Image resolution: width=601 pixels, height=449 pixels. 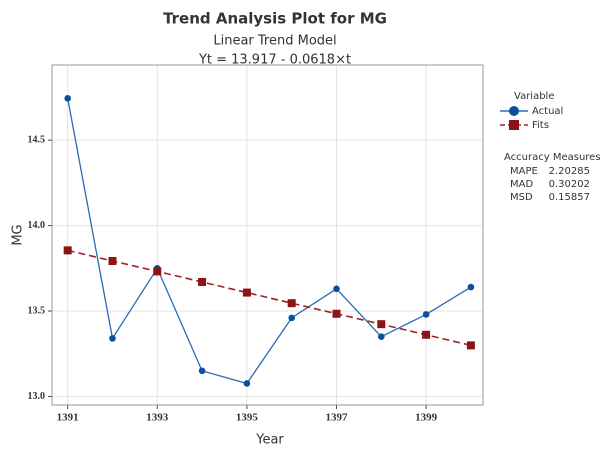 I want to click on x-tick-label: 1397, so click(x=336, y=418).